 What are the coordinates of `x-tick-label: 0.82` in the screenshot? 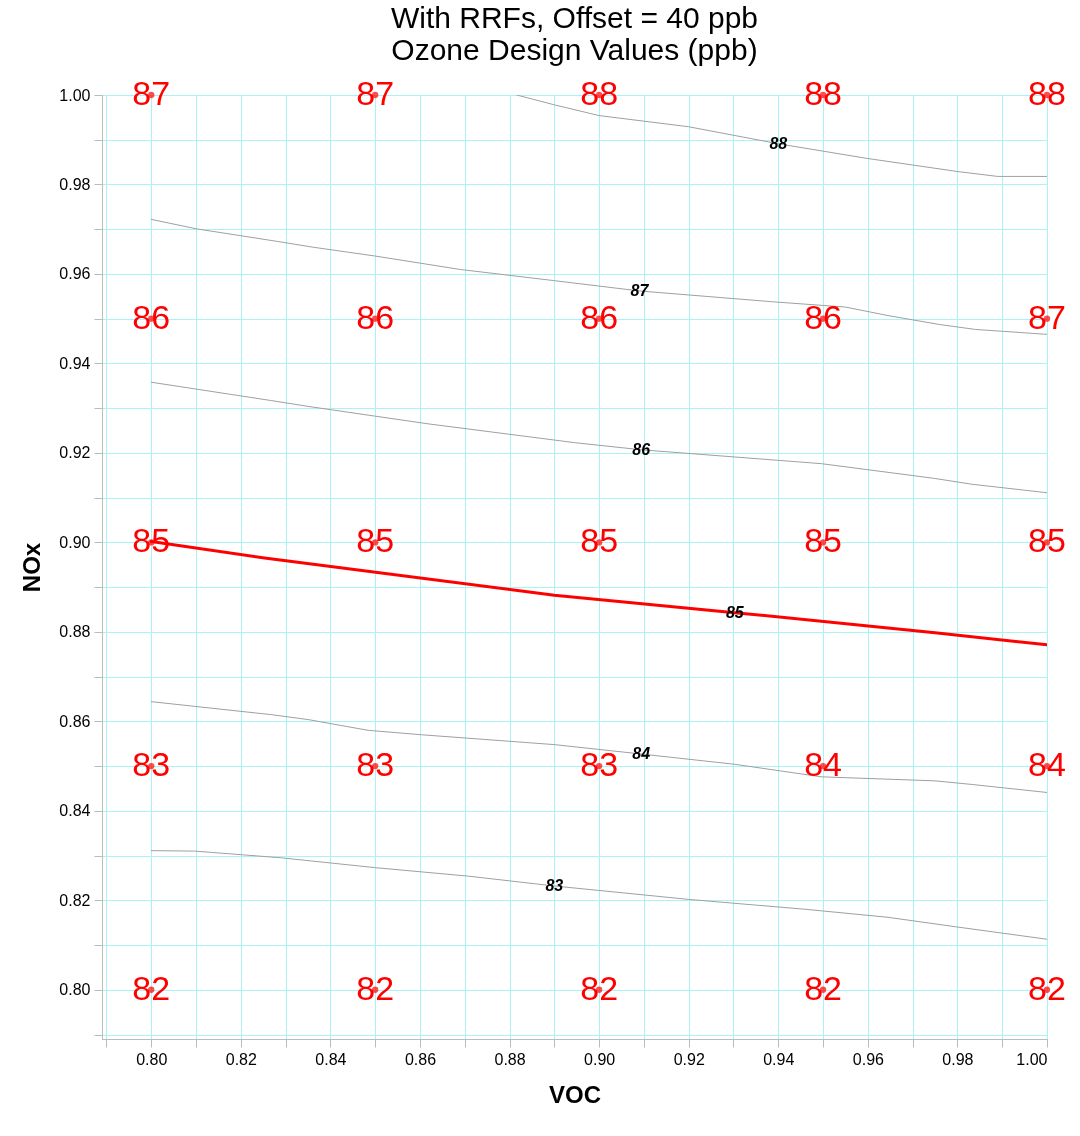 It's located at (241, 1059).